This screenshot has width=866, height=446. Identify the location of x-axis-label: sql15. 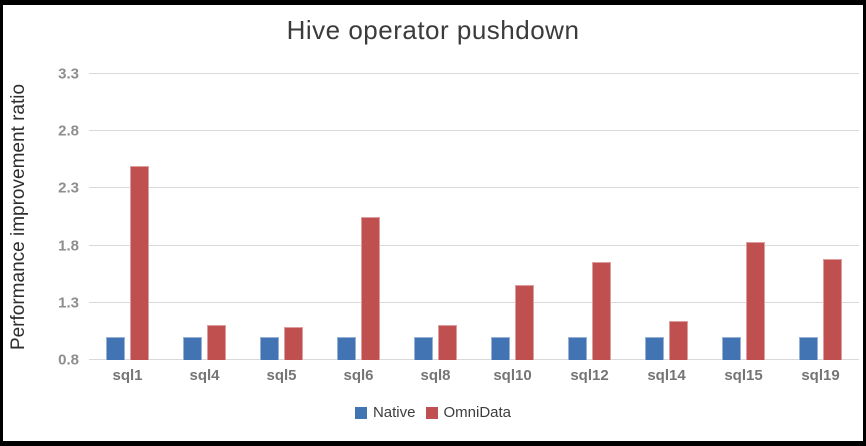
(743, 375).